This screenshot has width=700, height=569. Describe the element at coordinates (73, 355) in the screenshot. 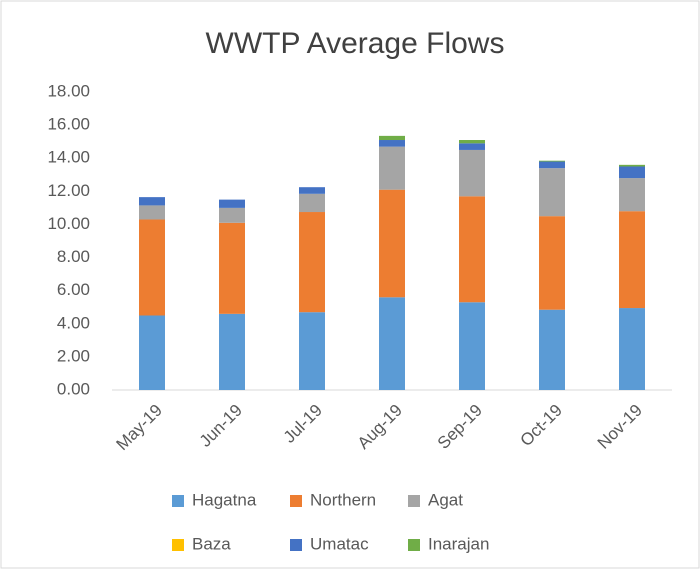

I see `y-tick-label: 2.00` at that location.